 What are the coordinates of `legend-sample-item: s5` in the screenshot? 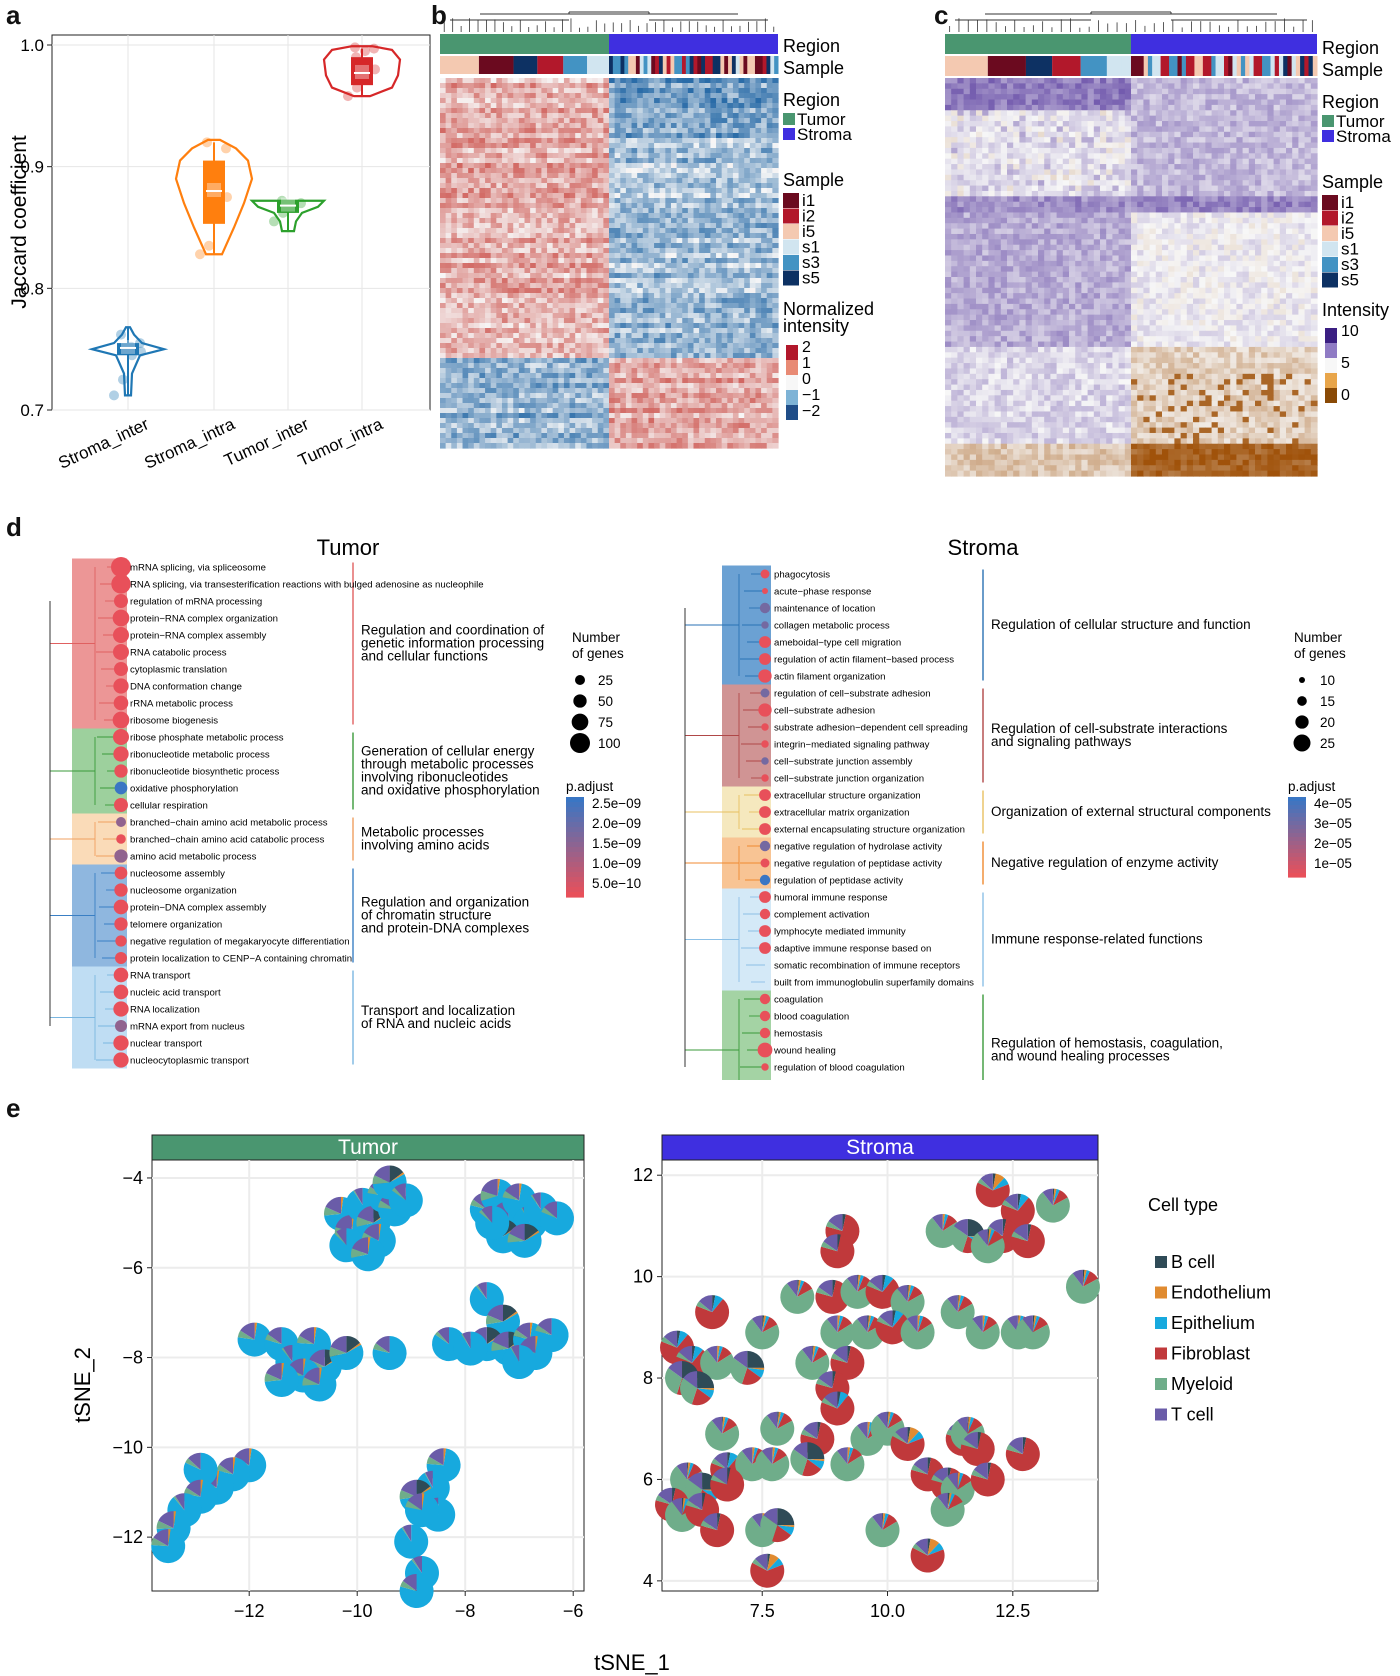 It's located at (811, 278).